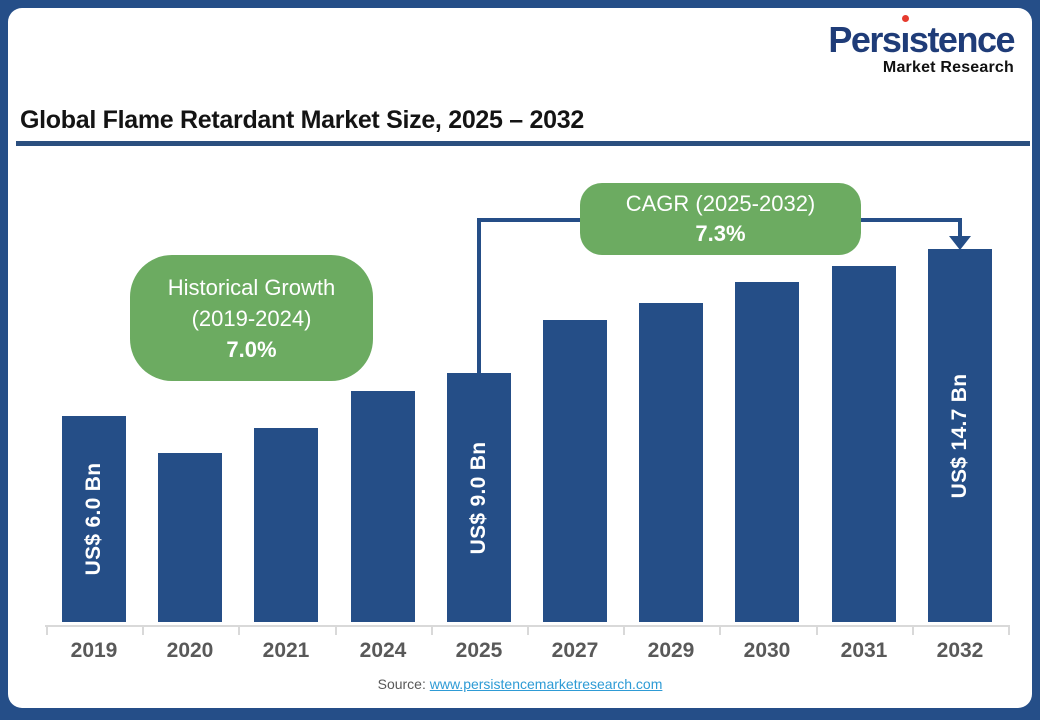 The image size is (1040, 720). I want to click on source-label: Source:, so click(401, 684).